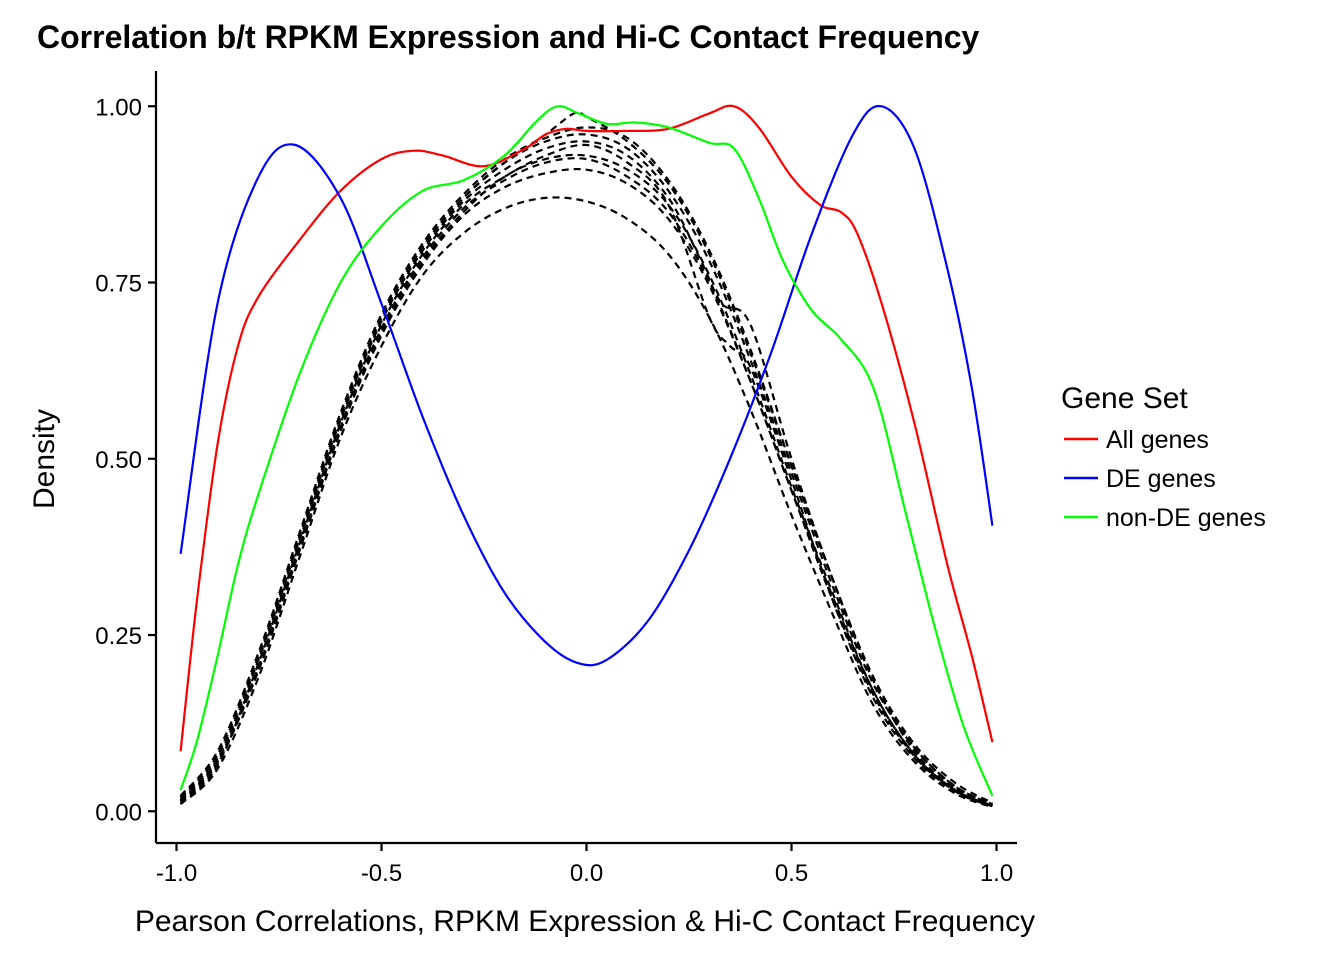  Describe the element at coordinates (176, 873) in the screenshot. I see `x-tick-label: -1.0` at that location.